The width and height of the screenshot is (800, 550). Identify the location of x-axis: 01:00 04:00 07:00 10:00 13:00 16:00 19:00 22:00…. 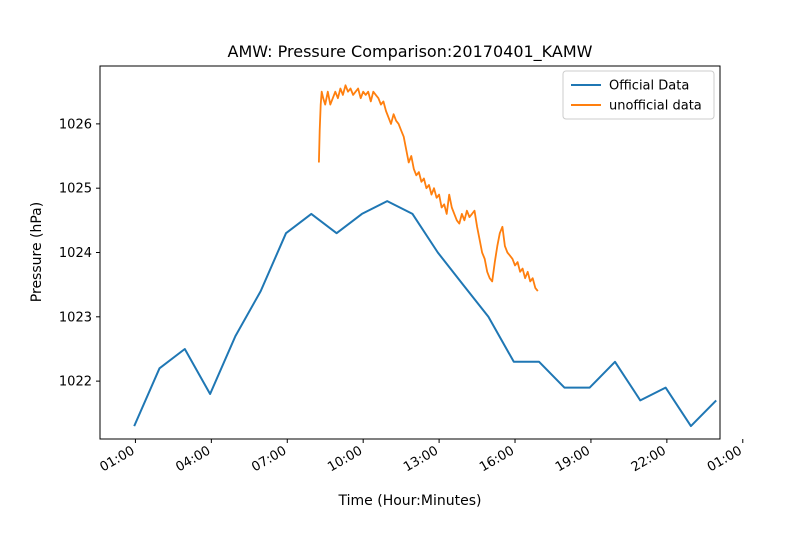
(421, 457).